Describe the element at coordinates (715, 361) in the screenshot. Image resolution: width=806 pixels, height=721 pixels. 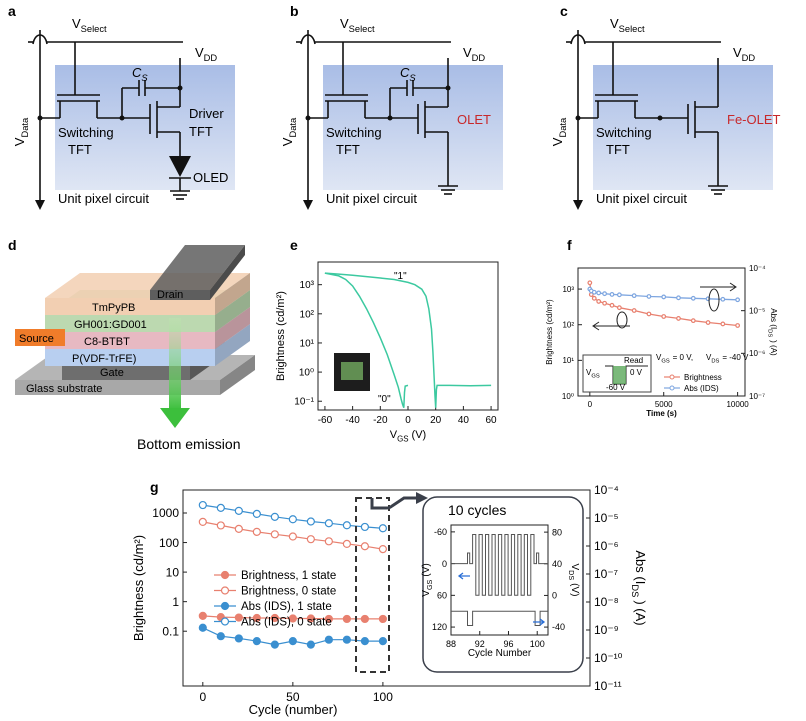
I see `condition-label-sub: DS` at that location.